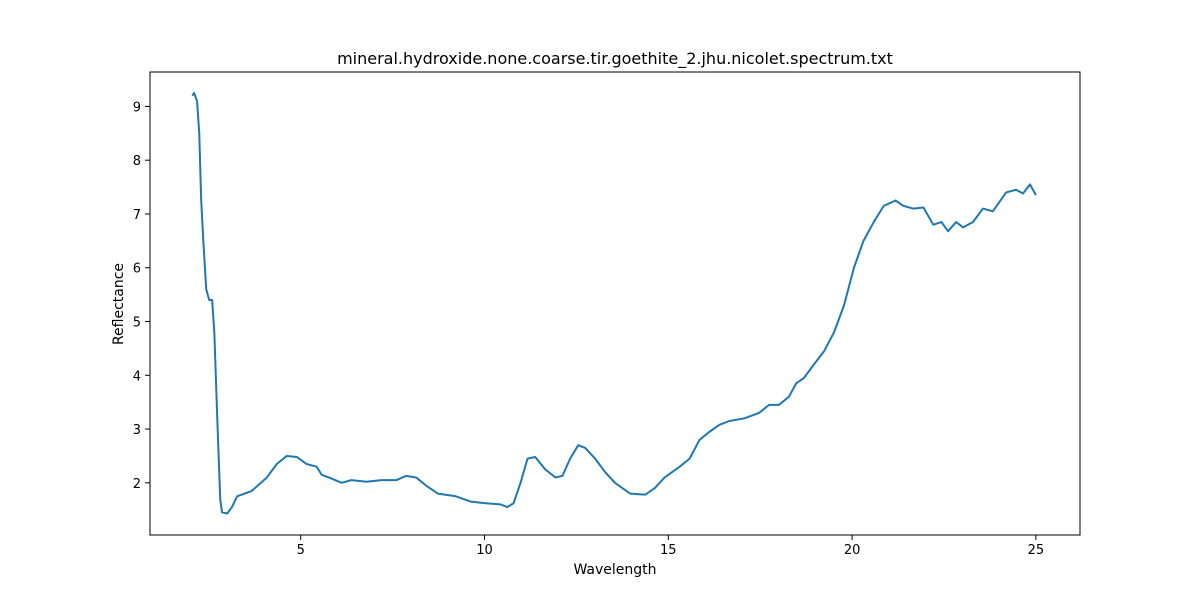 This screenshot has width=1200, height=600. What do you see at coordinates (1036, 550) in the screenshot?
I see `x-tick-label: 25` at bounding box center [1036, 550].